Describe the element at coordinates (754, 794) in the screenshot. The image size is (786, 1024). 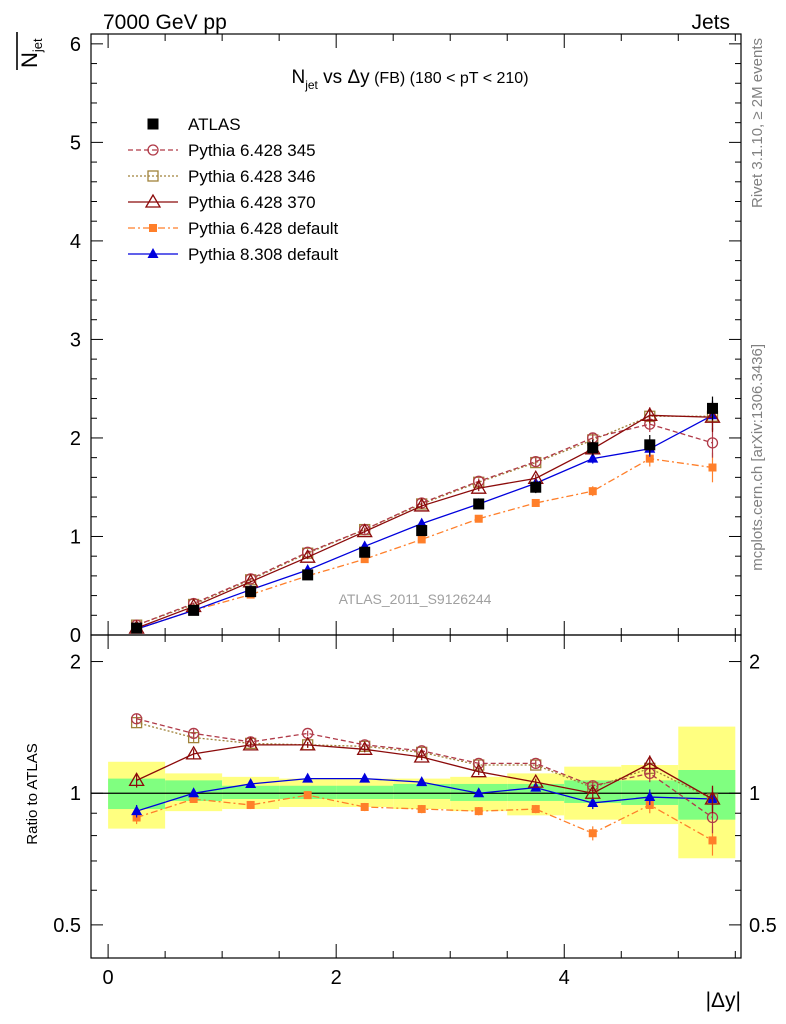
I see `y-tick-label-right: 1` at that location.